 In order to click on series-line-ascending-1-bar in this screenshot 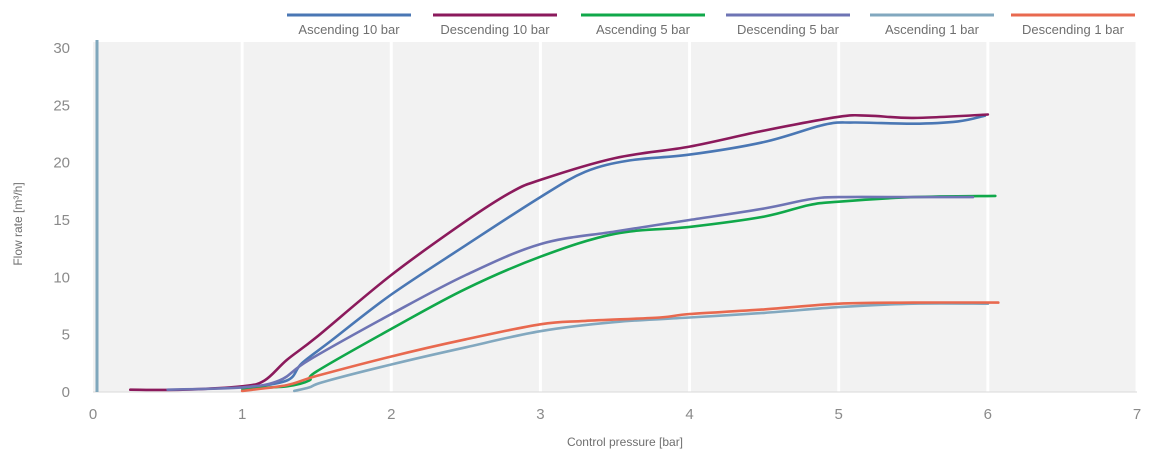, I will do `click(641, 347)`.